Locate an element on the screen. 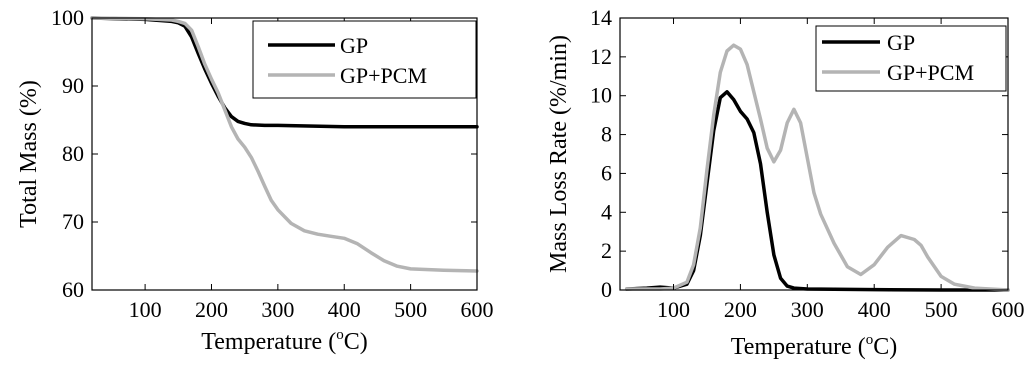  y-tick-label: 80 is located at coordinates (73, 153).